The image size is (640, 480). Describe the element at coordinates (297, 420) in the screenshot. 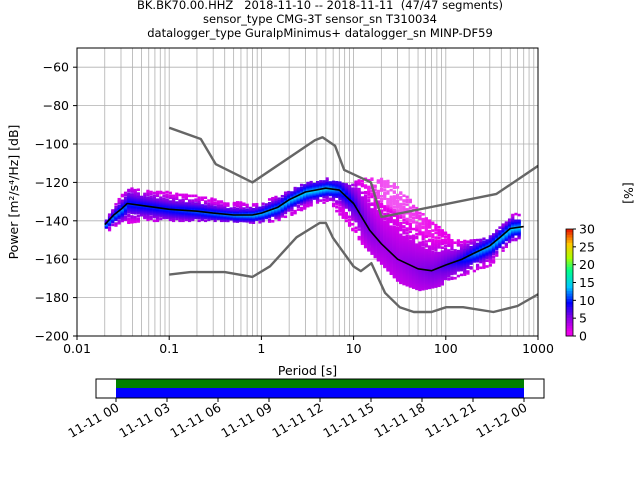

I see `timeline-tick-label: 11-11 12` at that location.